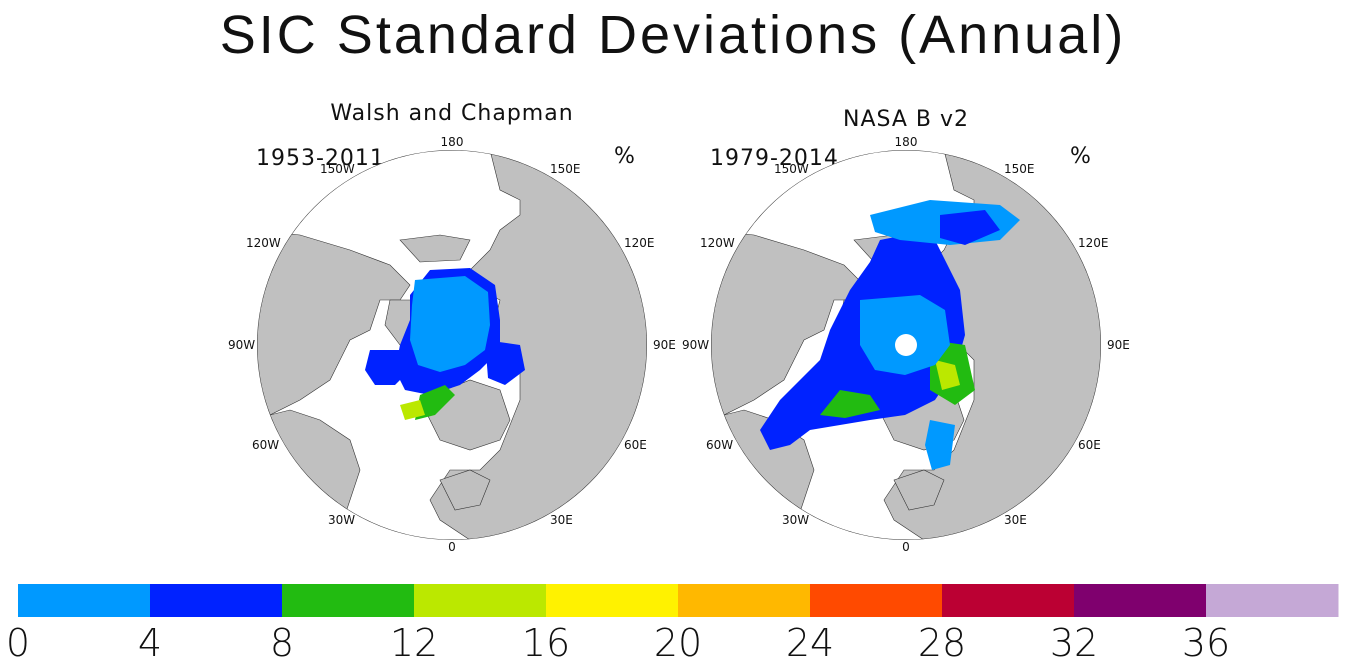 This screenshot has height=665, width=1346. Describe the element at coordinates (150, 643) in the screenshot. I see `colorbar-tick-label: 4` at that location.